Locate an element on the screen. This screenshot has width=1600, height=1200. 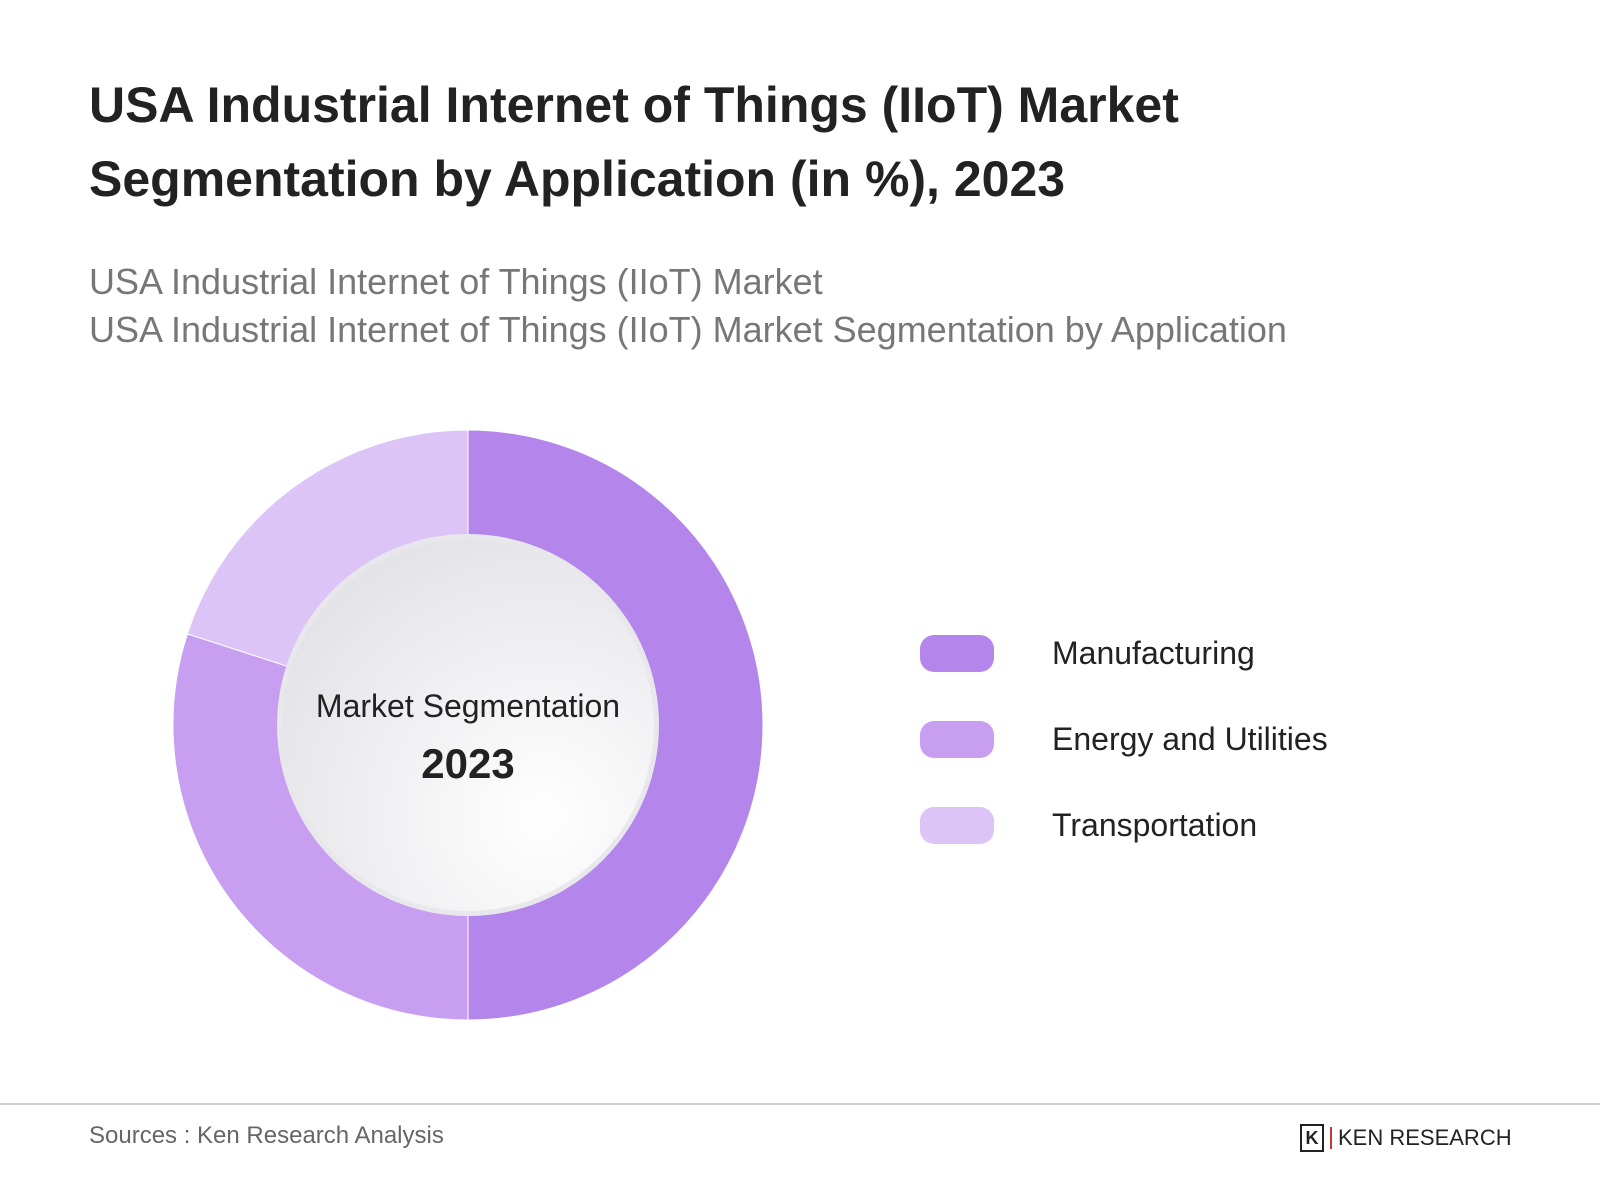
logo-text: KEN RESEARCH is located at coordinates (1425, 1137).